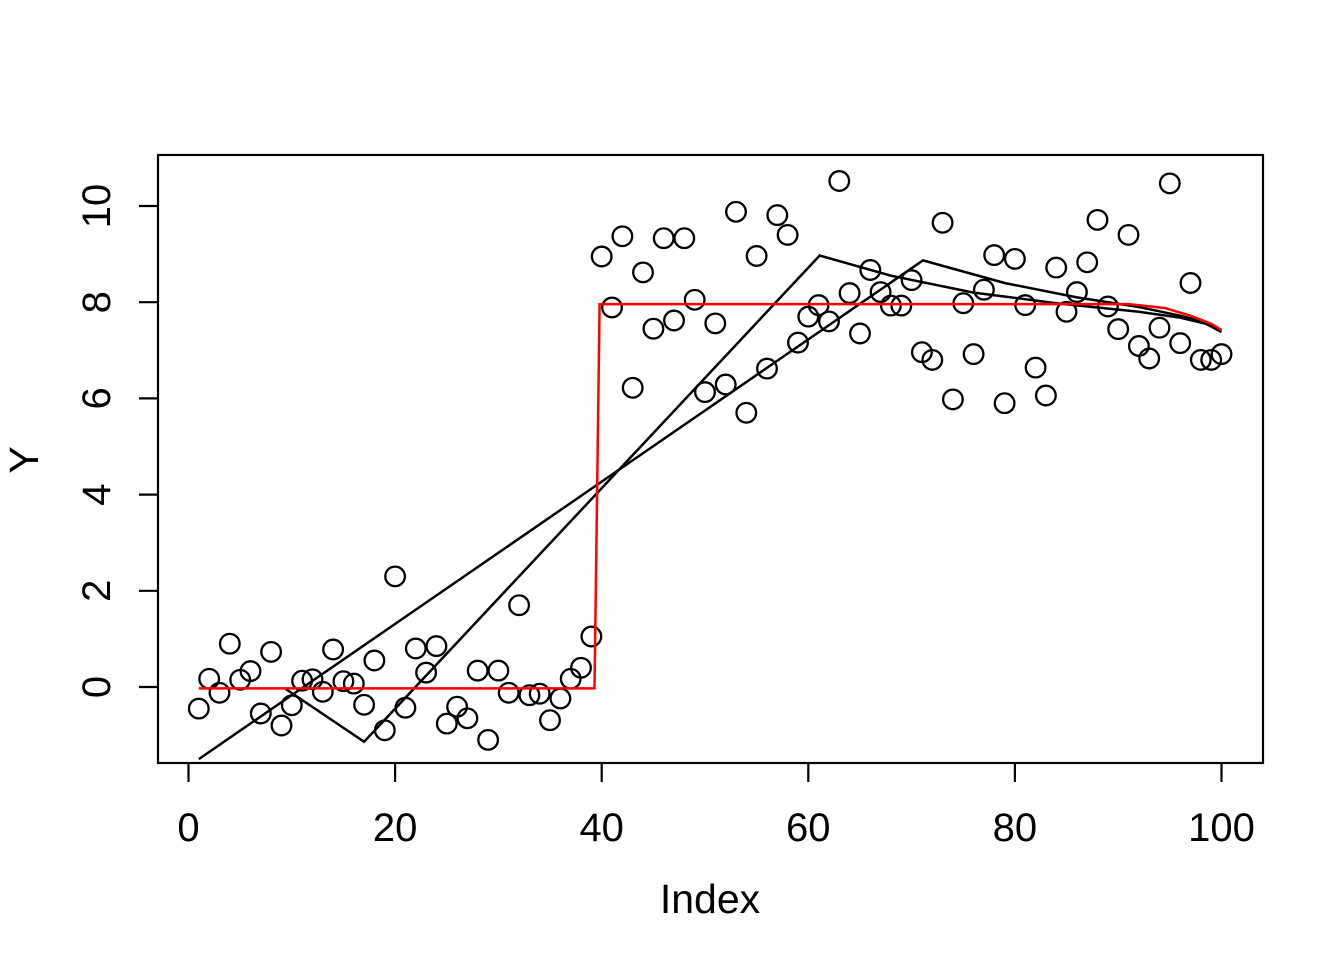 Image resolution: width=1344 pixels, height=960 pixels. What do you see at coordinates (97, 687) in the screenshot?
I see `y-tick-label: 0` at bounding box center [97, 687].